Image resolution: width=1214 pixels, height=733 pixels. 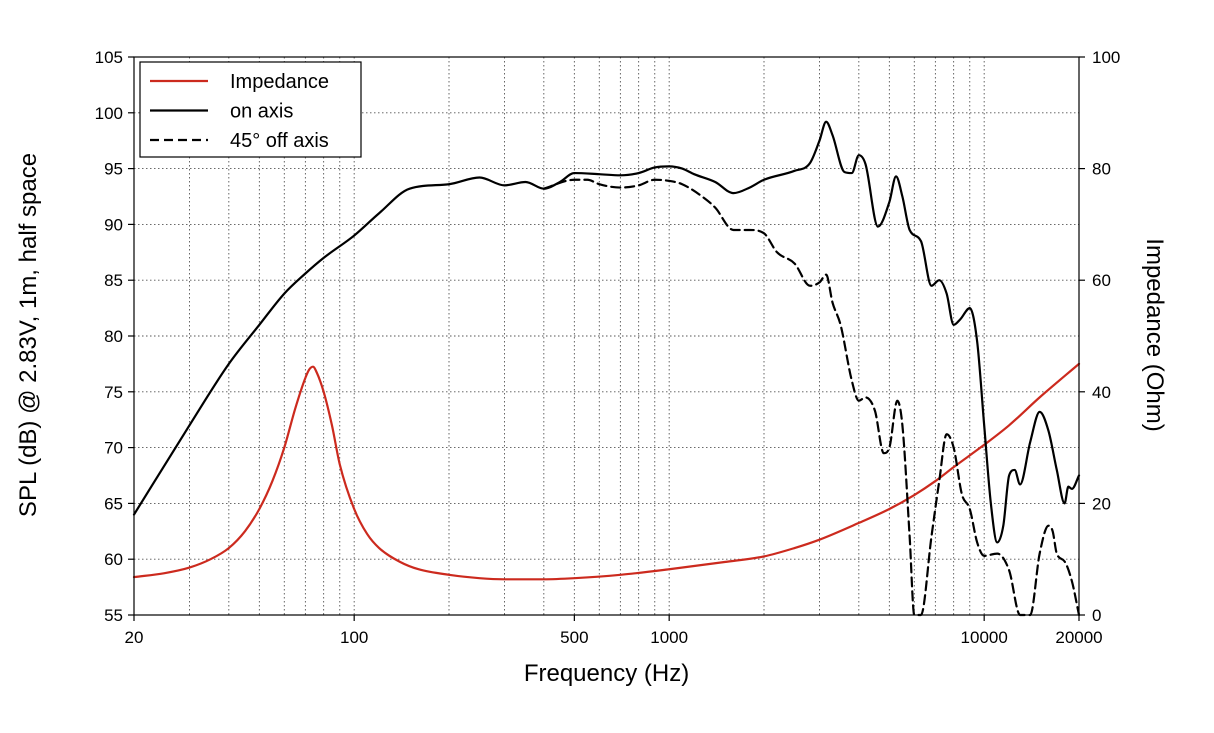 I want to click on y-left-tick-label: 95, so click(x=113, y=169).